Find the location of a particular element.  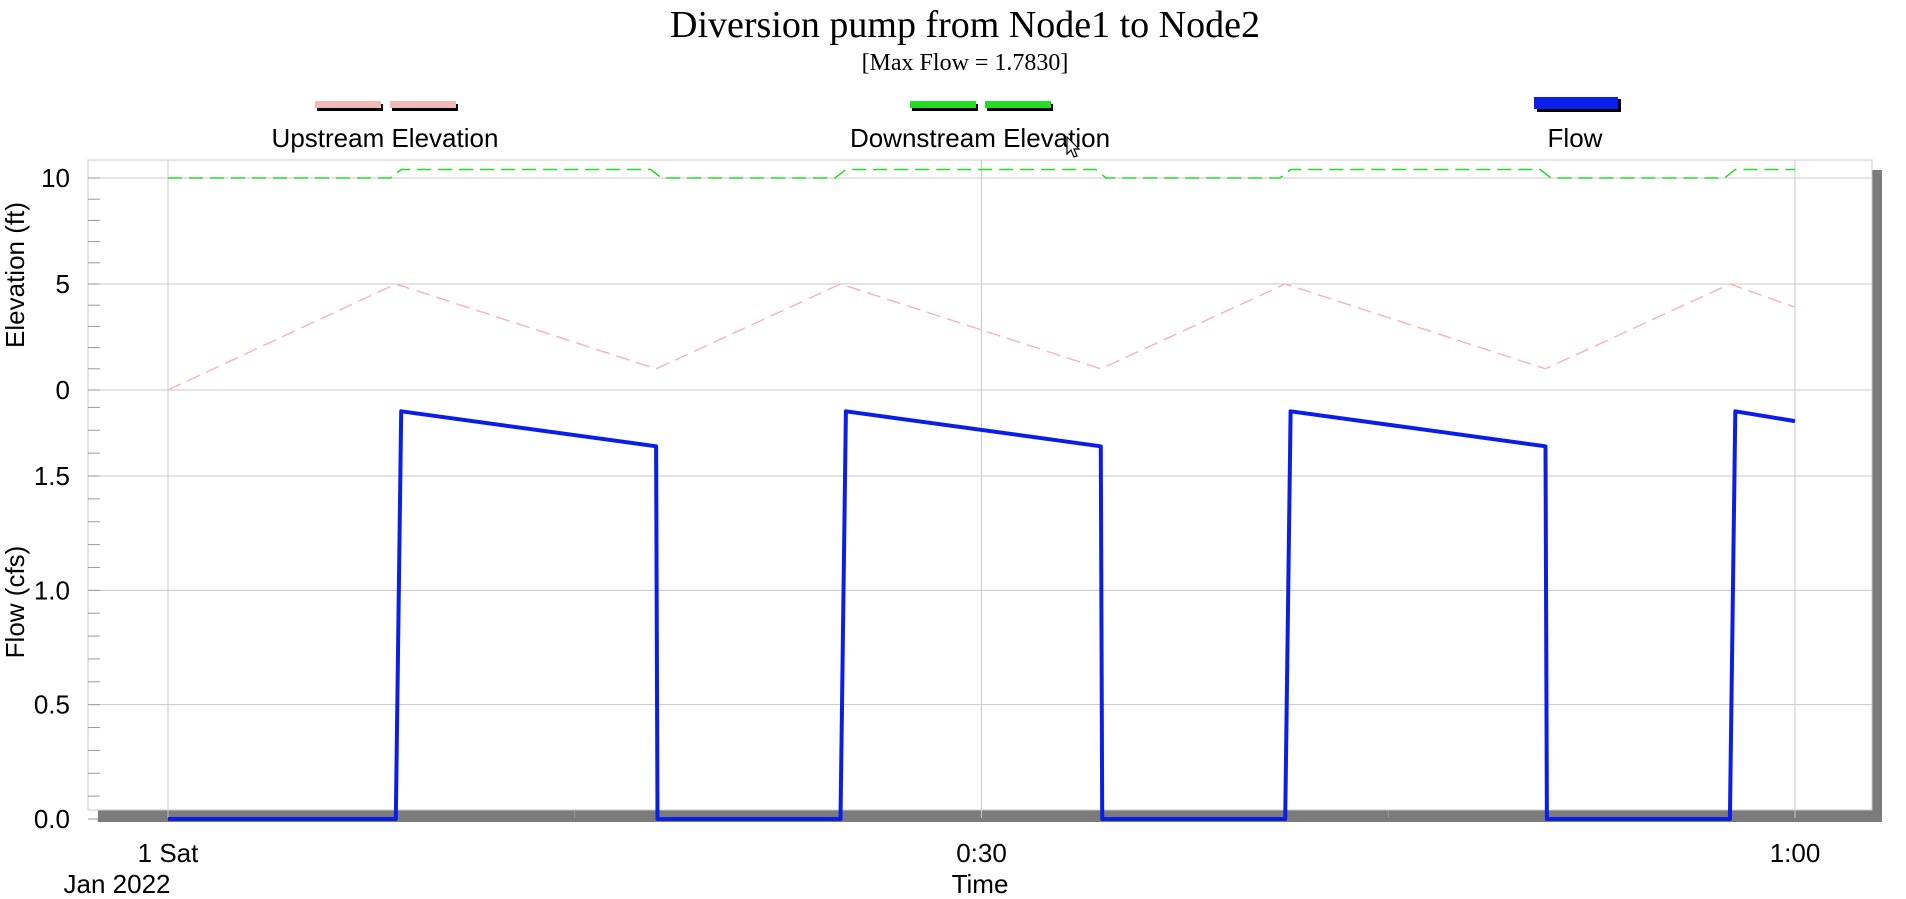

x-axis-label: Time is located at coordinates (980, 884).